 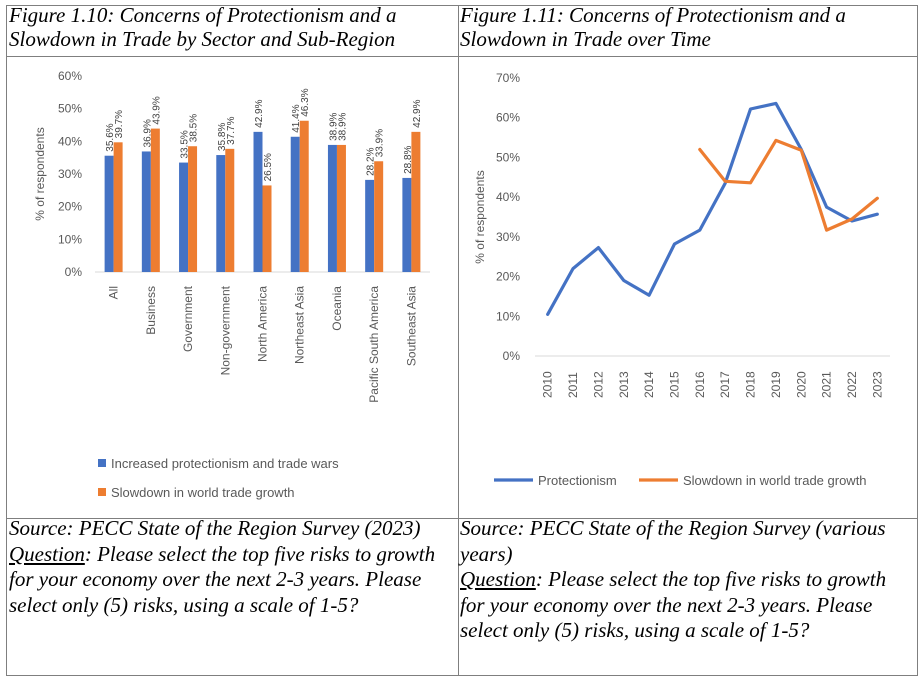 I want to click on bar-data-label: 46.3%, so click(x=305, y=102).